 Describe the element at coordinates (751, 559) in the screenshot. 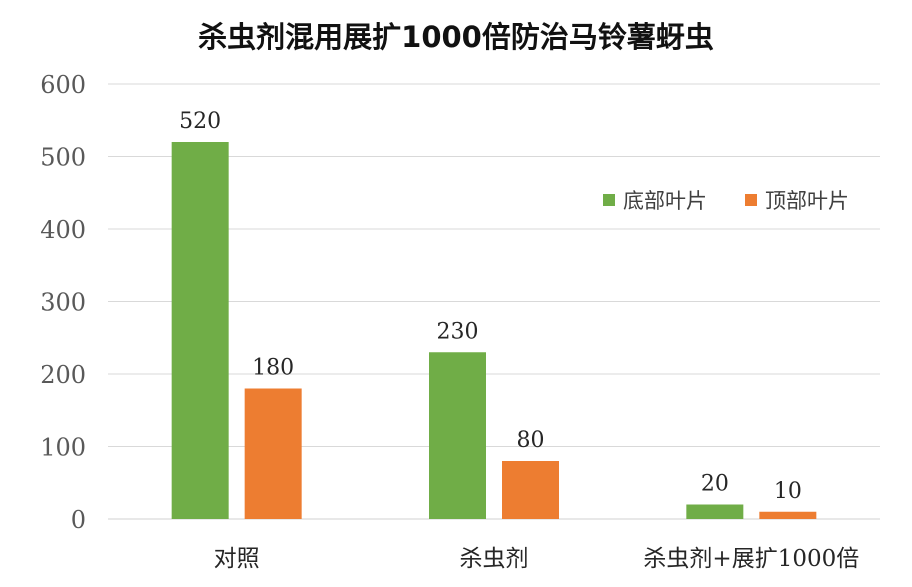

I see `x-category-label: 杀虫剂+展扩1000倍` at that location.